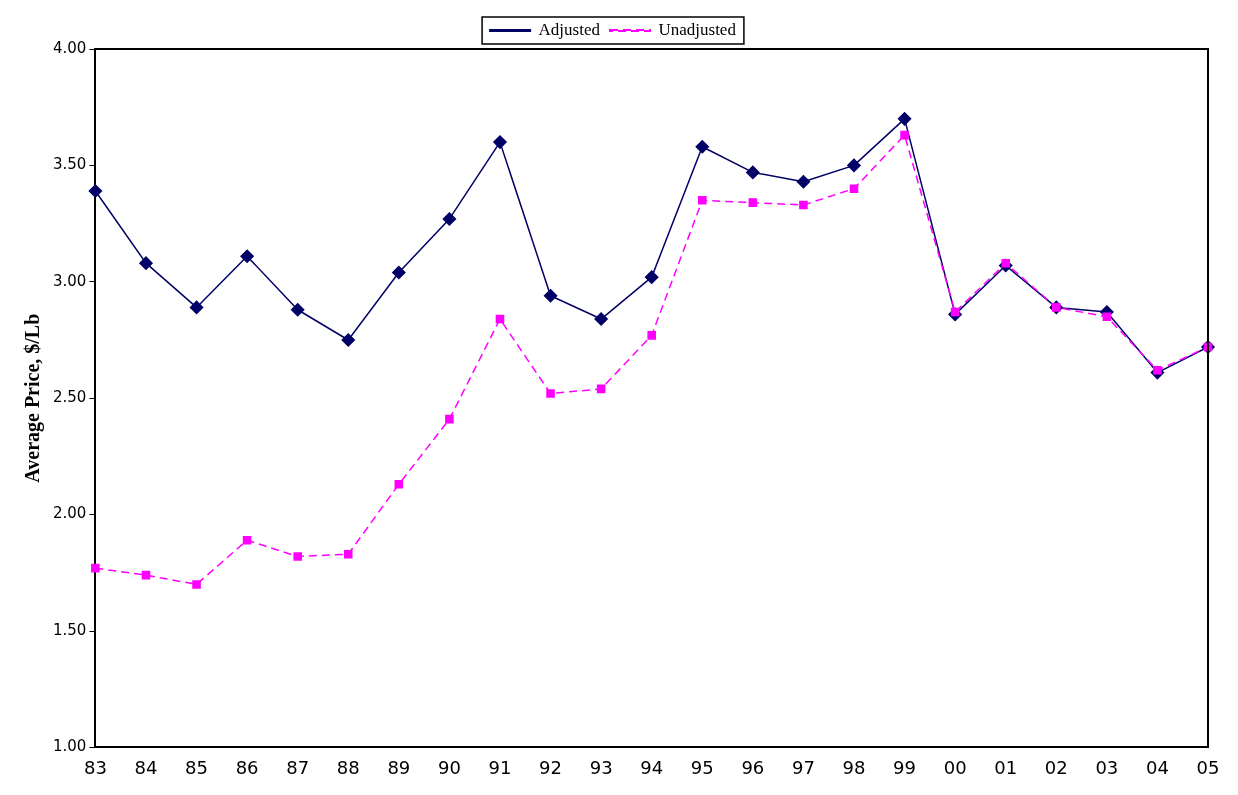 The image size is (1238, 795). What do you see at coordinates (1107, 767) in the screenshot?
I see `x-tick-label: 03` at bounding box center [1107, 767].